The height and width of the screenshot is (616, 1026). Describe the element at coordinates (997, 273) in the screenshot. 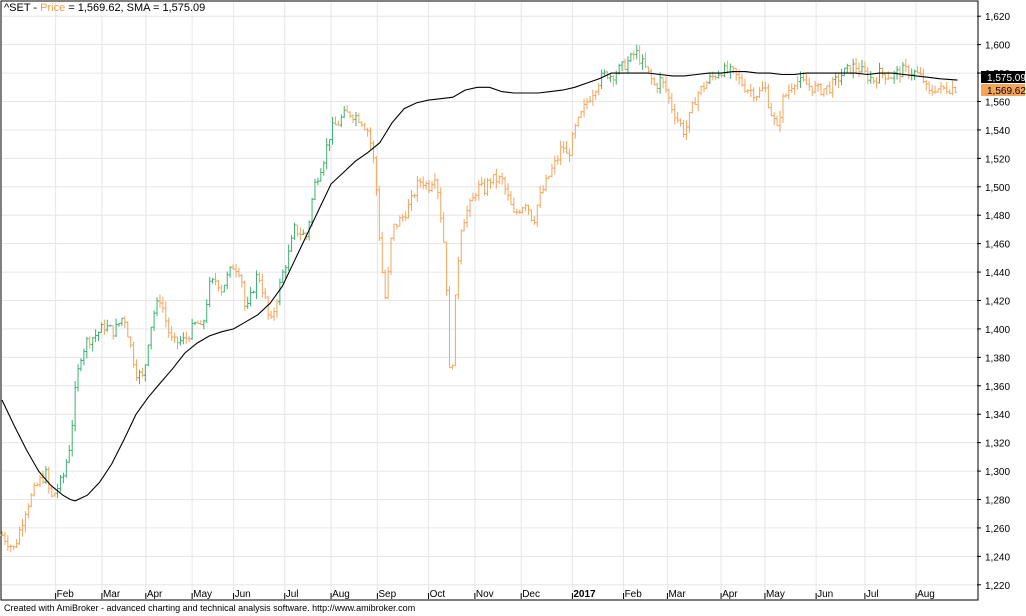

I see `y-tick-label: 1,440` at that location.